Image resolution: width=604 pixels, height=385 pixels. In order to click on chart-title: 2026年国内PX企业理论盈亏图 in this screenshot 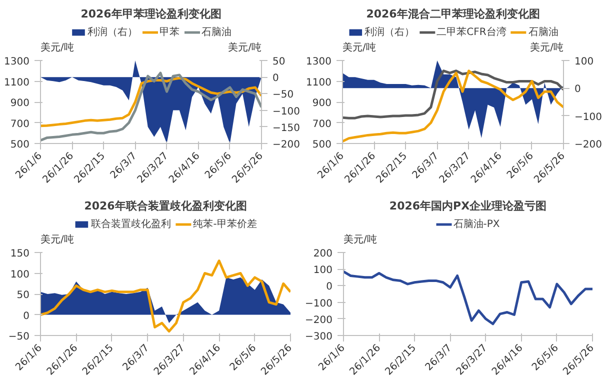, I will do `click(468, 206)`.